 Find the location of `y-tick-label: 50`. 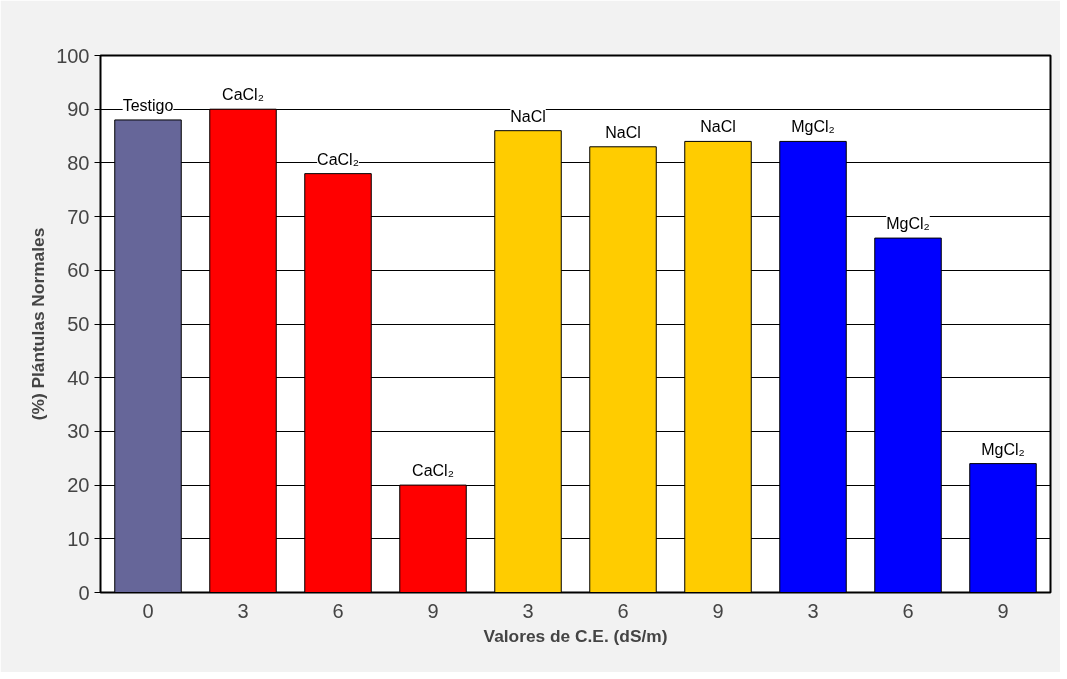

y-tick-label: 50 is located at coordinates (78, 324).